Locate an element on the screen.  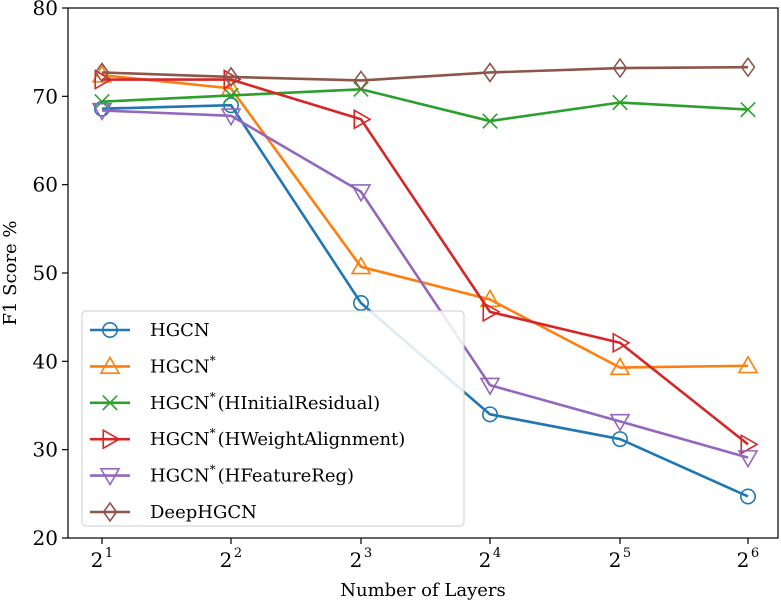
y-tick-label: 50 is located at coordinates (45, 273).